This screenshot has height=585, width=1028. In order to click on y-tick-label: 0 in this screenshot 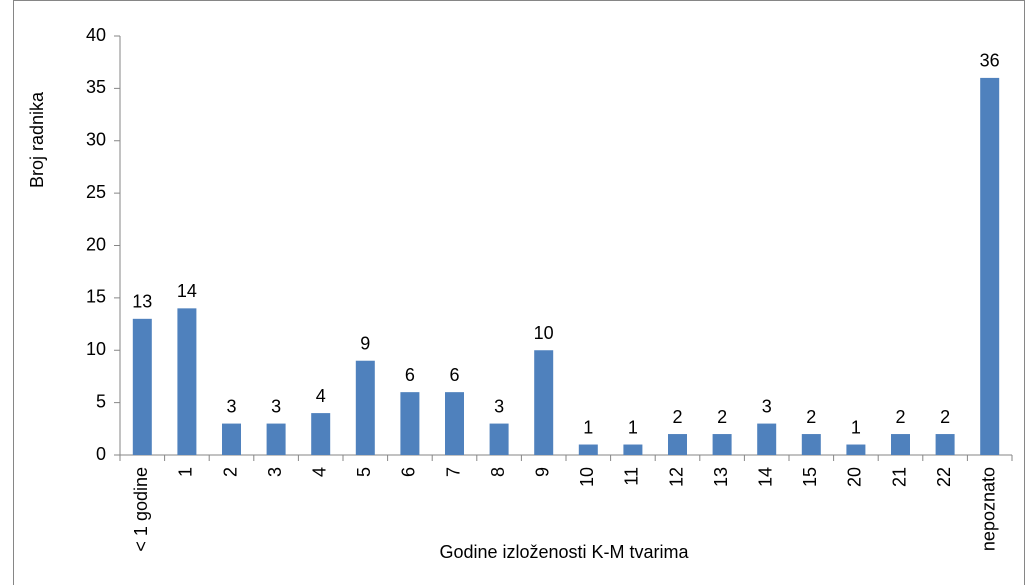, I will do `click(101, 454)`.